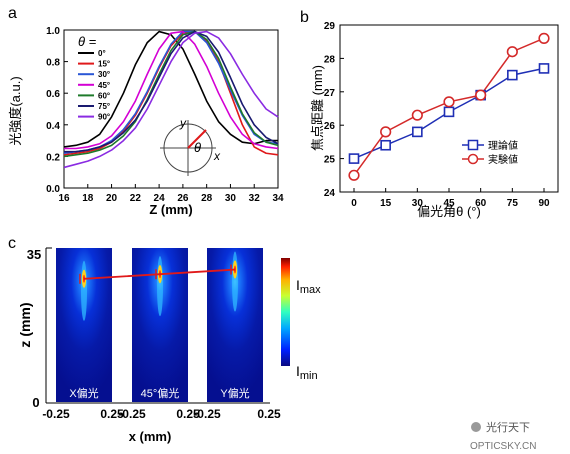 The image size is (570, 454). I want to click on chart-b-ylabel: 焦点距離 (mm), so click(317, 108).